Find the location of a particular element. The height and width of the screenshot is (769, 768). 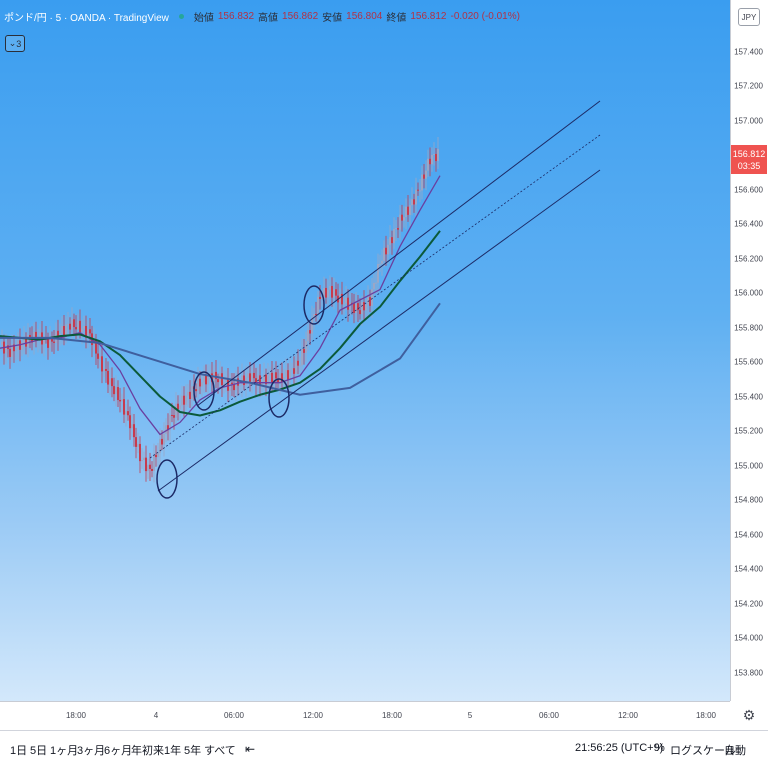

indicators-toggle-button: ⌄ 3 is located at coordinates (15, 43).